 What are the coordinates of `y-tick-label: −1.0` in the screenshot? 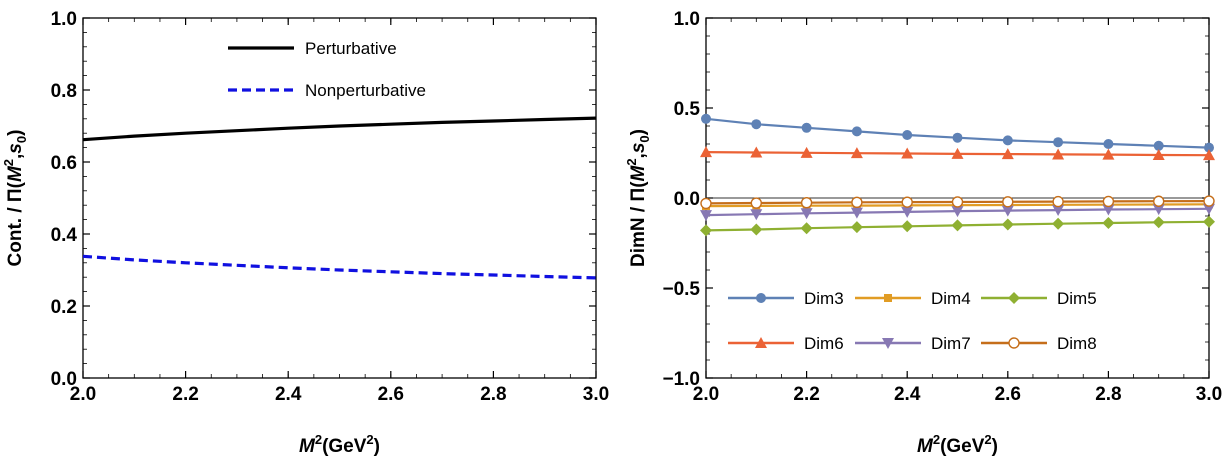 It's located at (681, 379).